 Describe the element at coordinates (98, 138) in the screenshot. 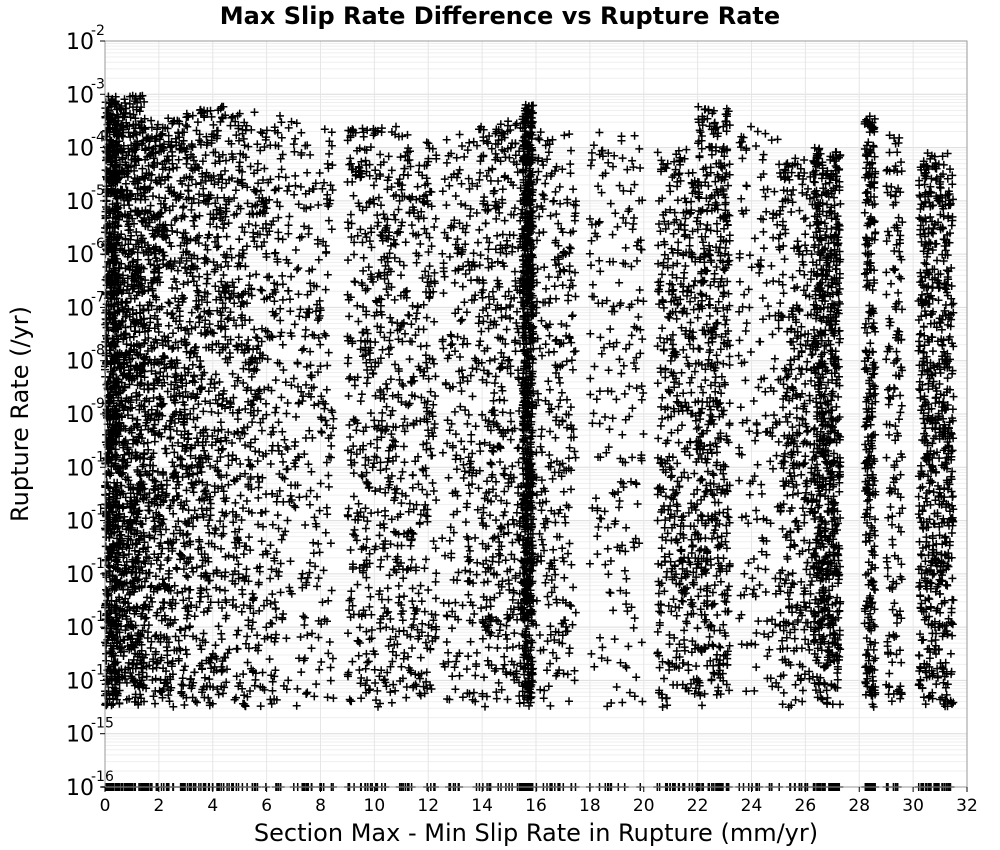

I see `y-tick-exponent: -4` at that location.